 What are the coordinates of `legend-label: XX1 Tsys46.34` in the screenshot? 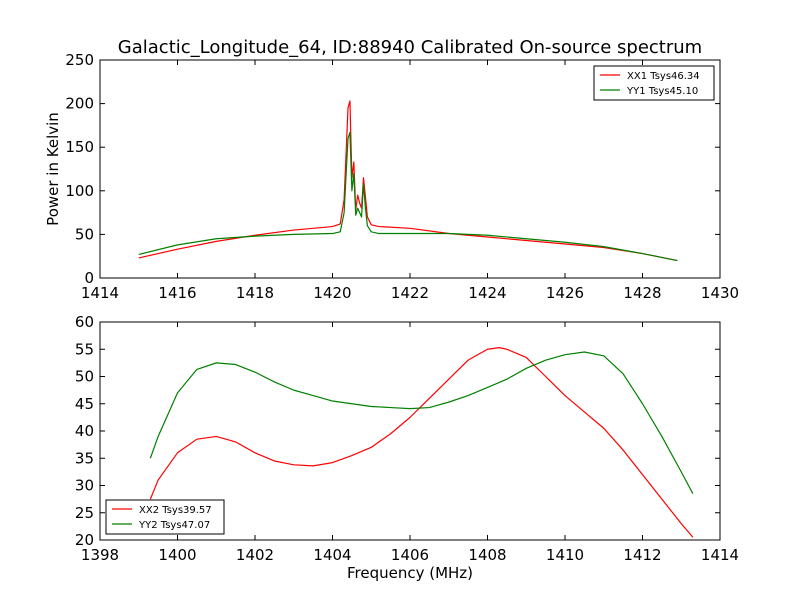 It's located at (663, 76).